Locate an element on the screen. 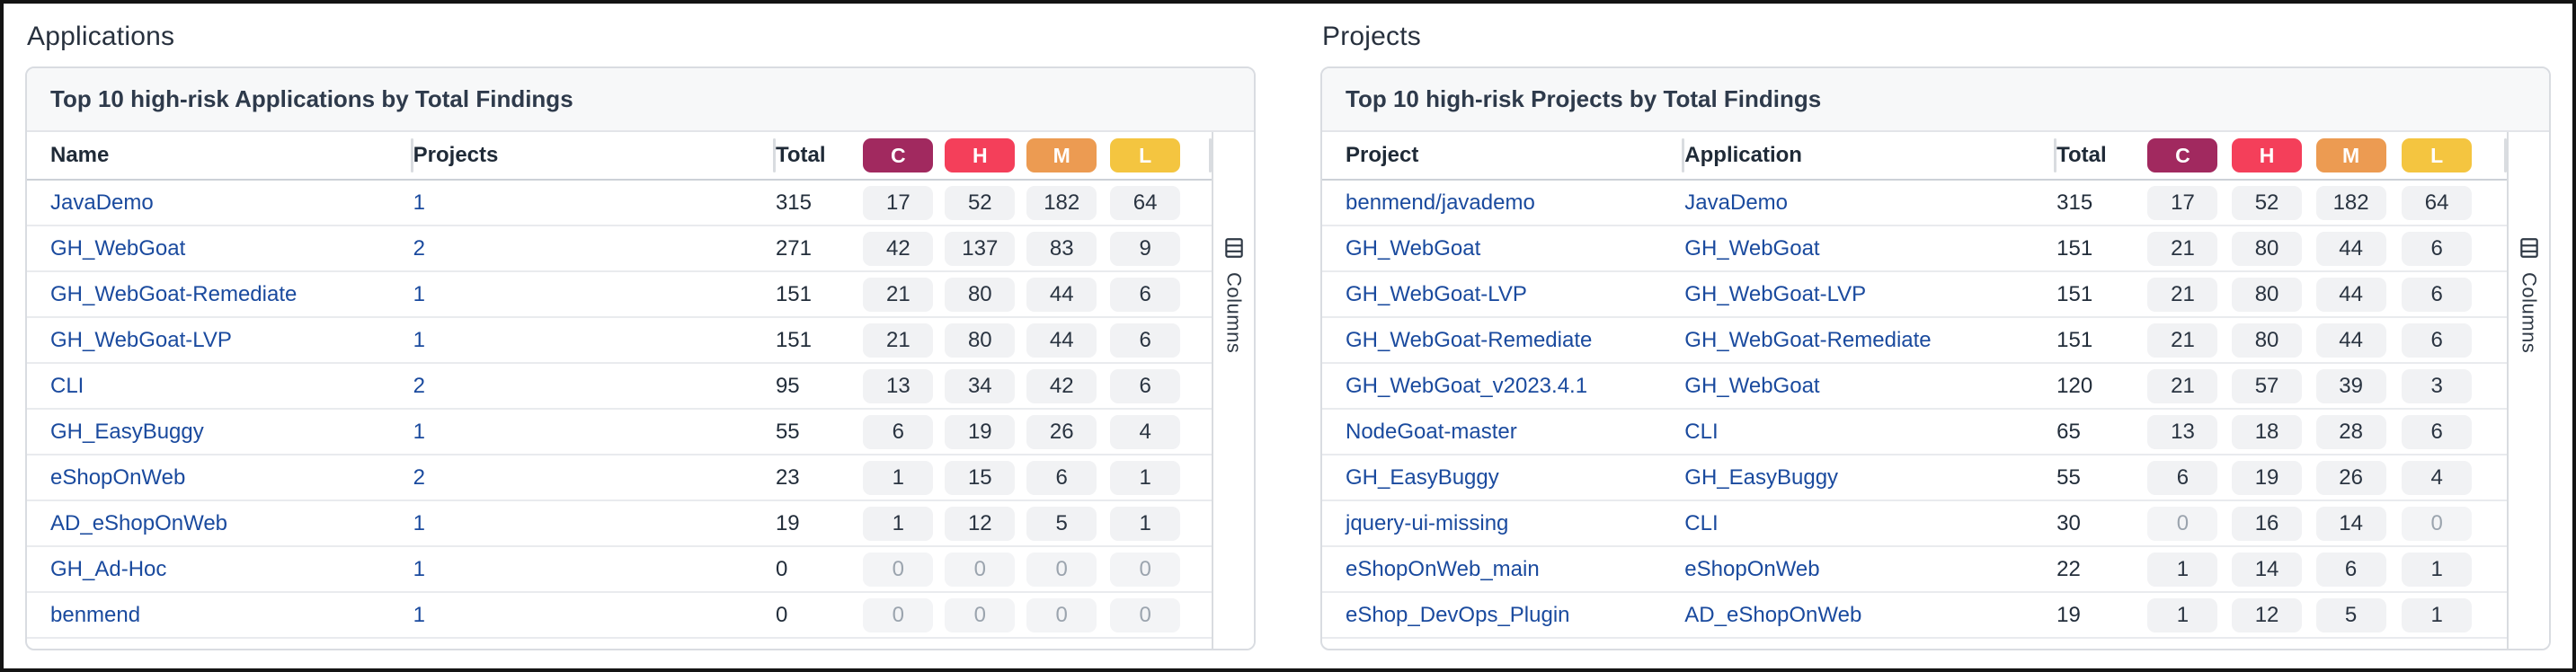  medium-count-chip: 28 is located at coordinates (2350, 431).